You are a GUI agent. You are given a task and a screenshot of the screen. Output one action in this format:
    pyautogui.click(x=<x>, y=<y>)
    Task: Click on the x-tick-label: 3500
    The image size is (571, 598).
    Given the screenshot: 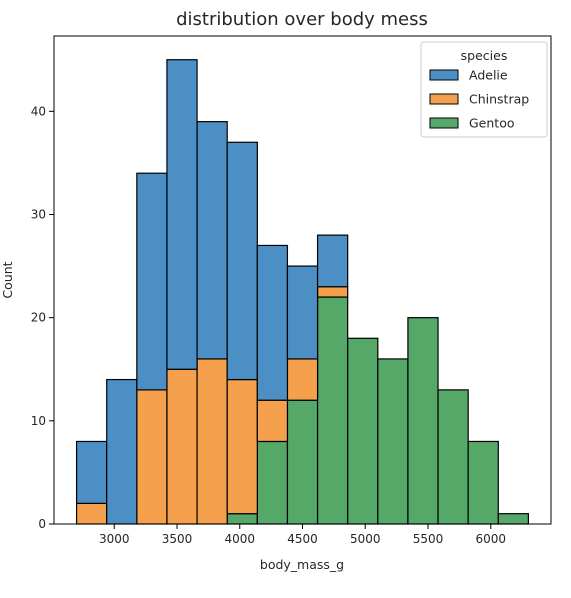 What is the action you would take?
    pyautogui.click(x=177, y=539)
    